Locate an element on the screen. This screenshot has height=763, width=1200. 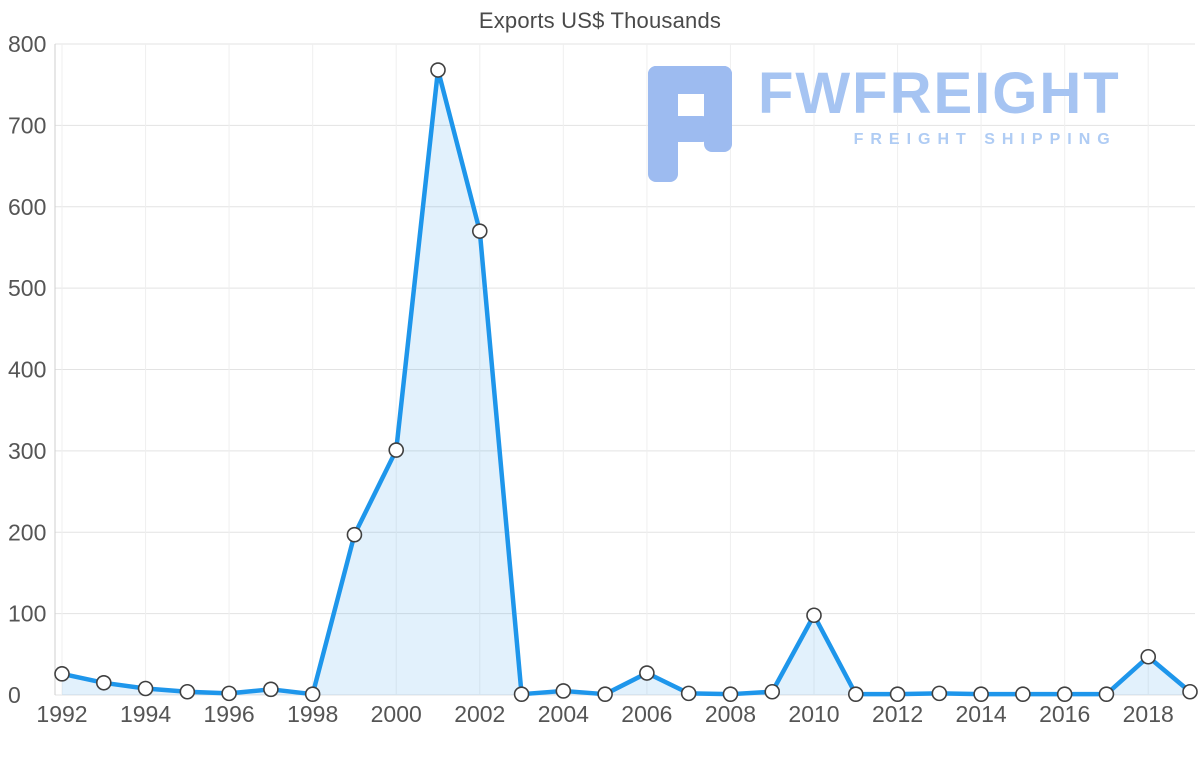
x-tick-label: 1996 is located at coordinates (229, 714).